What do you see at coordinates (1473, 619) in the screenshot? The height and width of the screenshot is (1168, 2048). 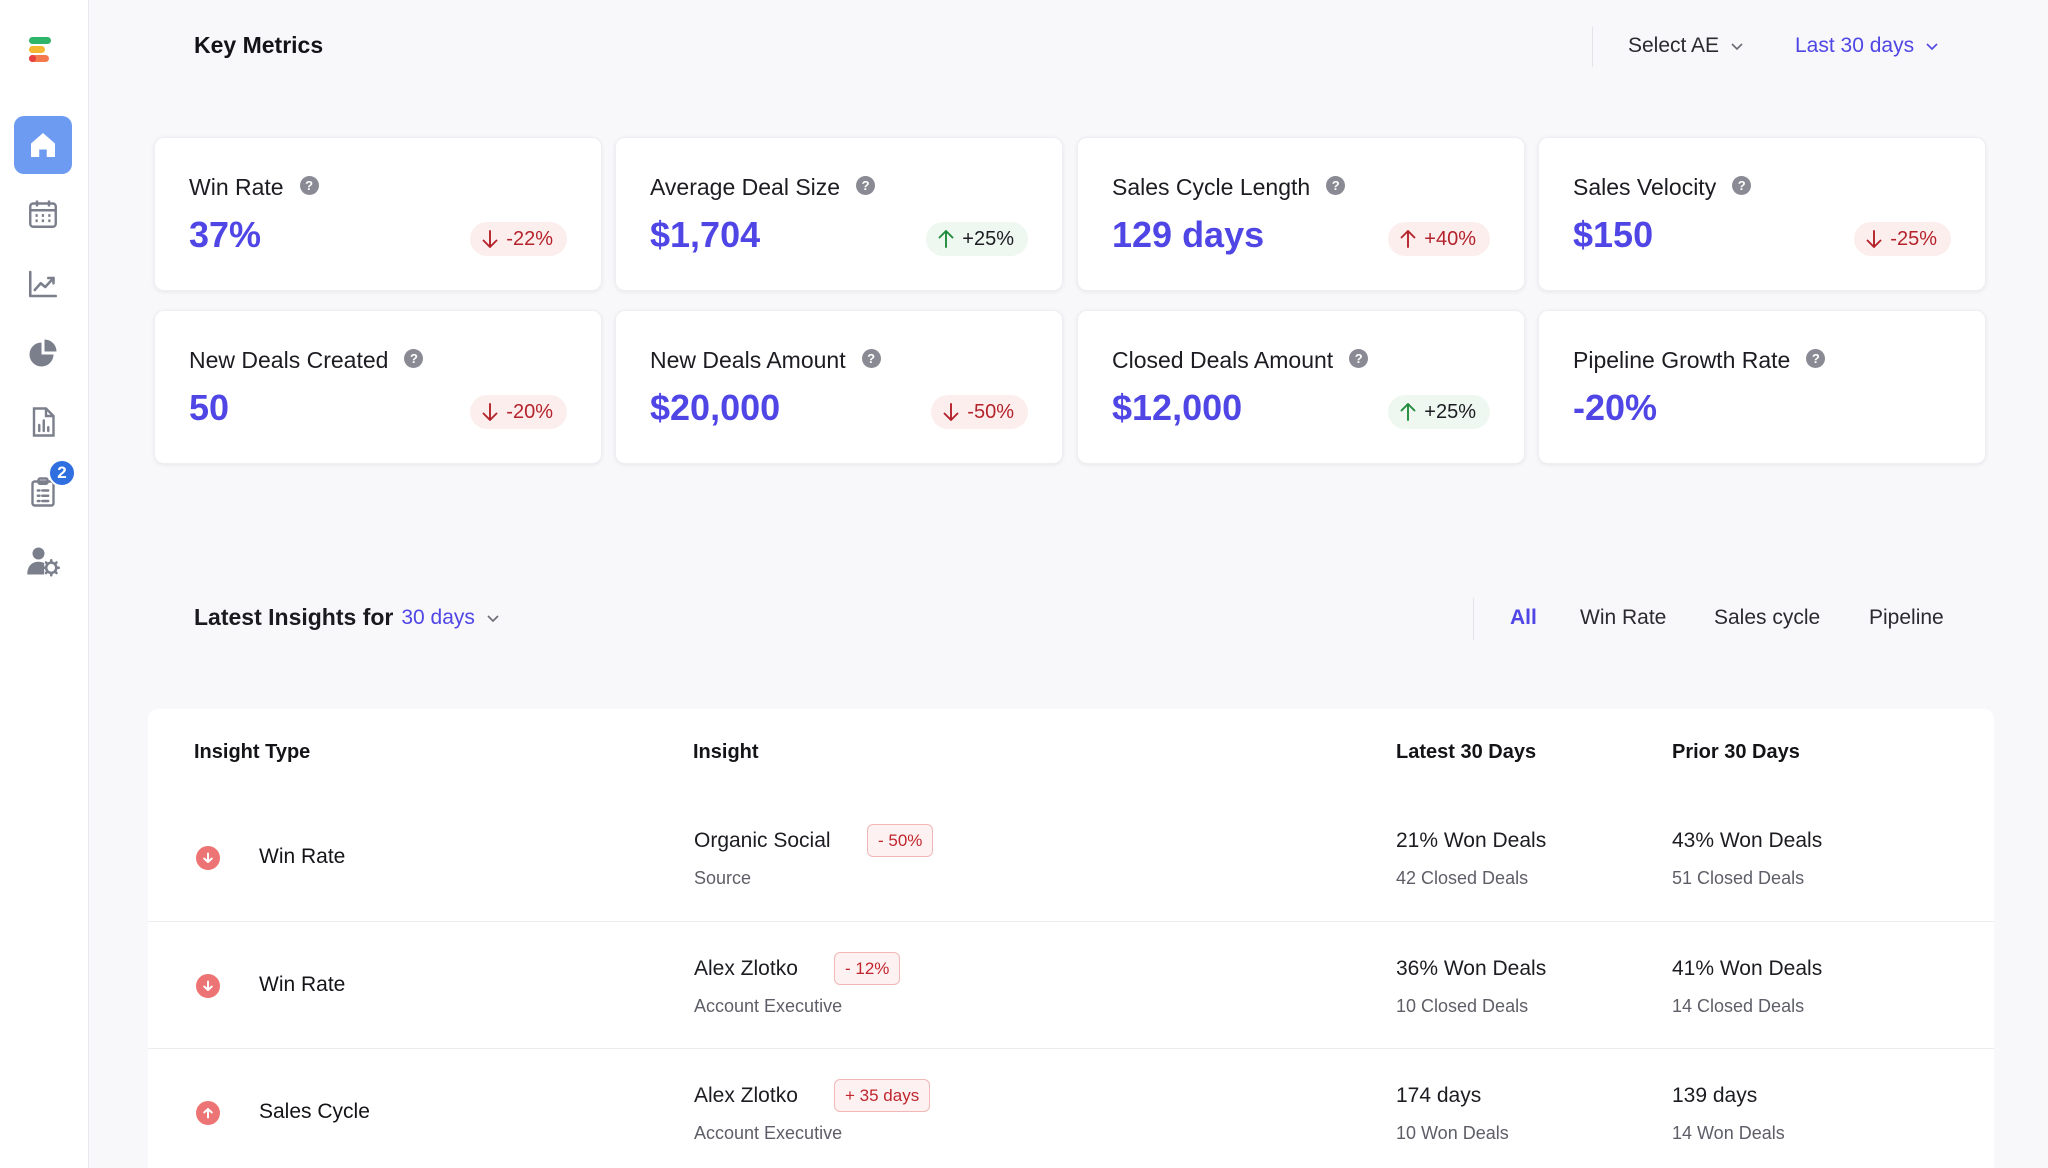 I see `tabs-divider` at bounding box center [1473, 619].